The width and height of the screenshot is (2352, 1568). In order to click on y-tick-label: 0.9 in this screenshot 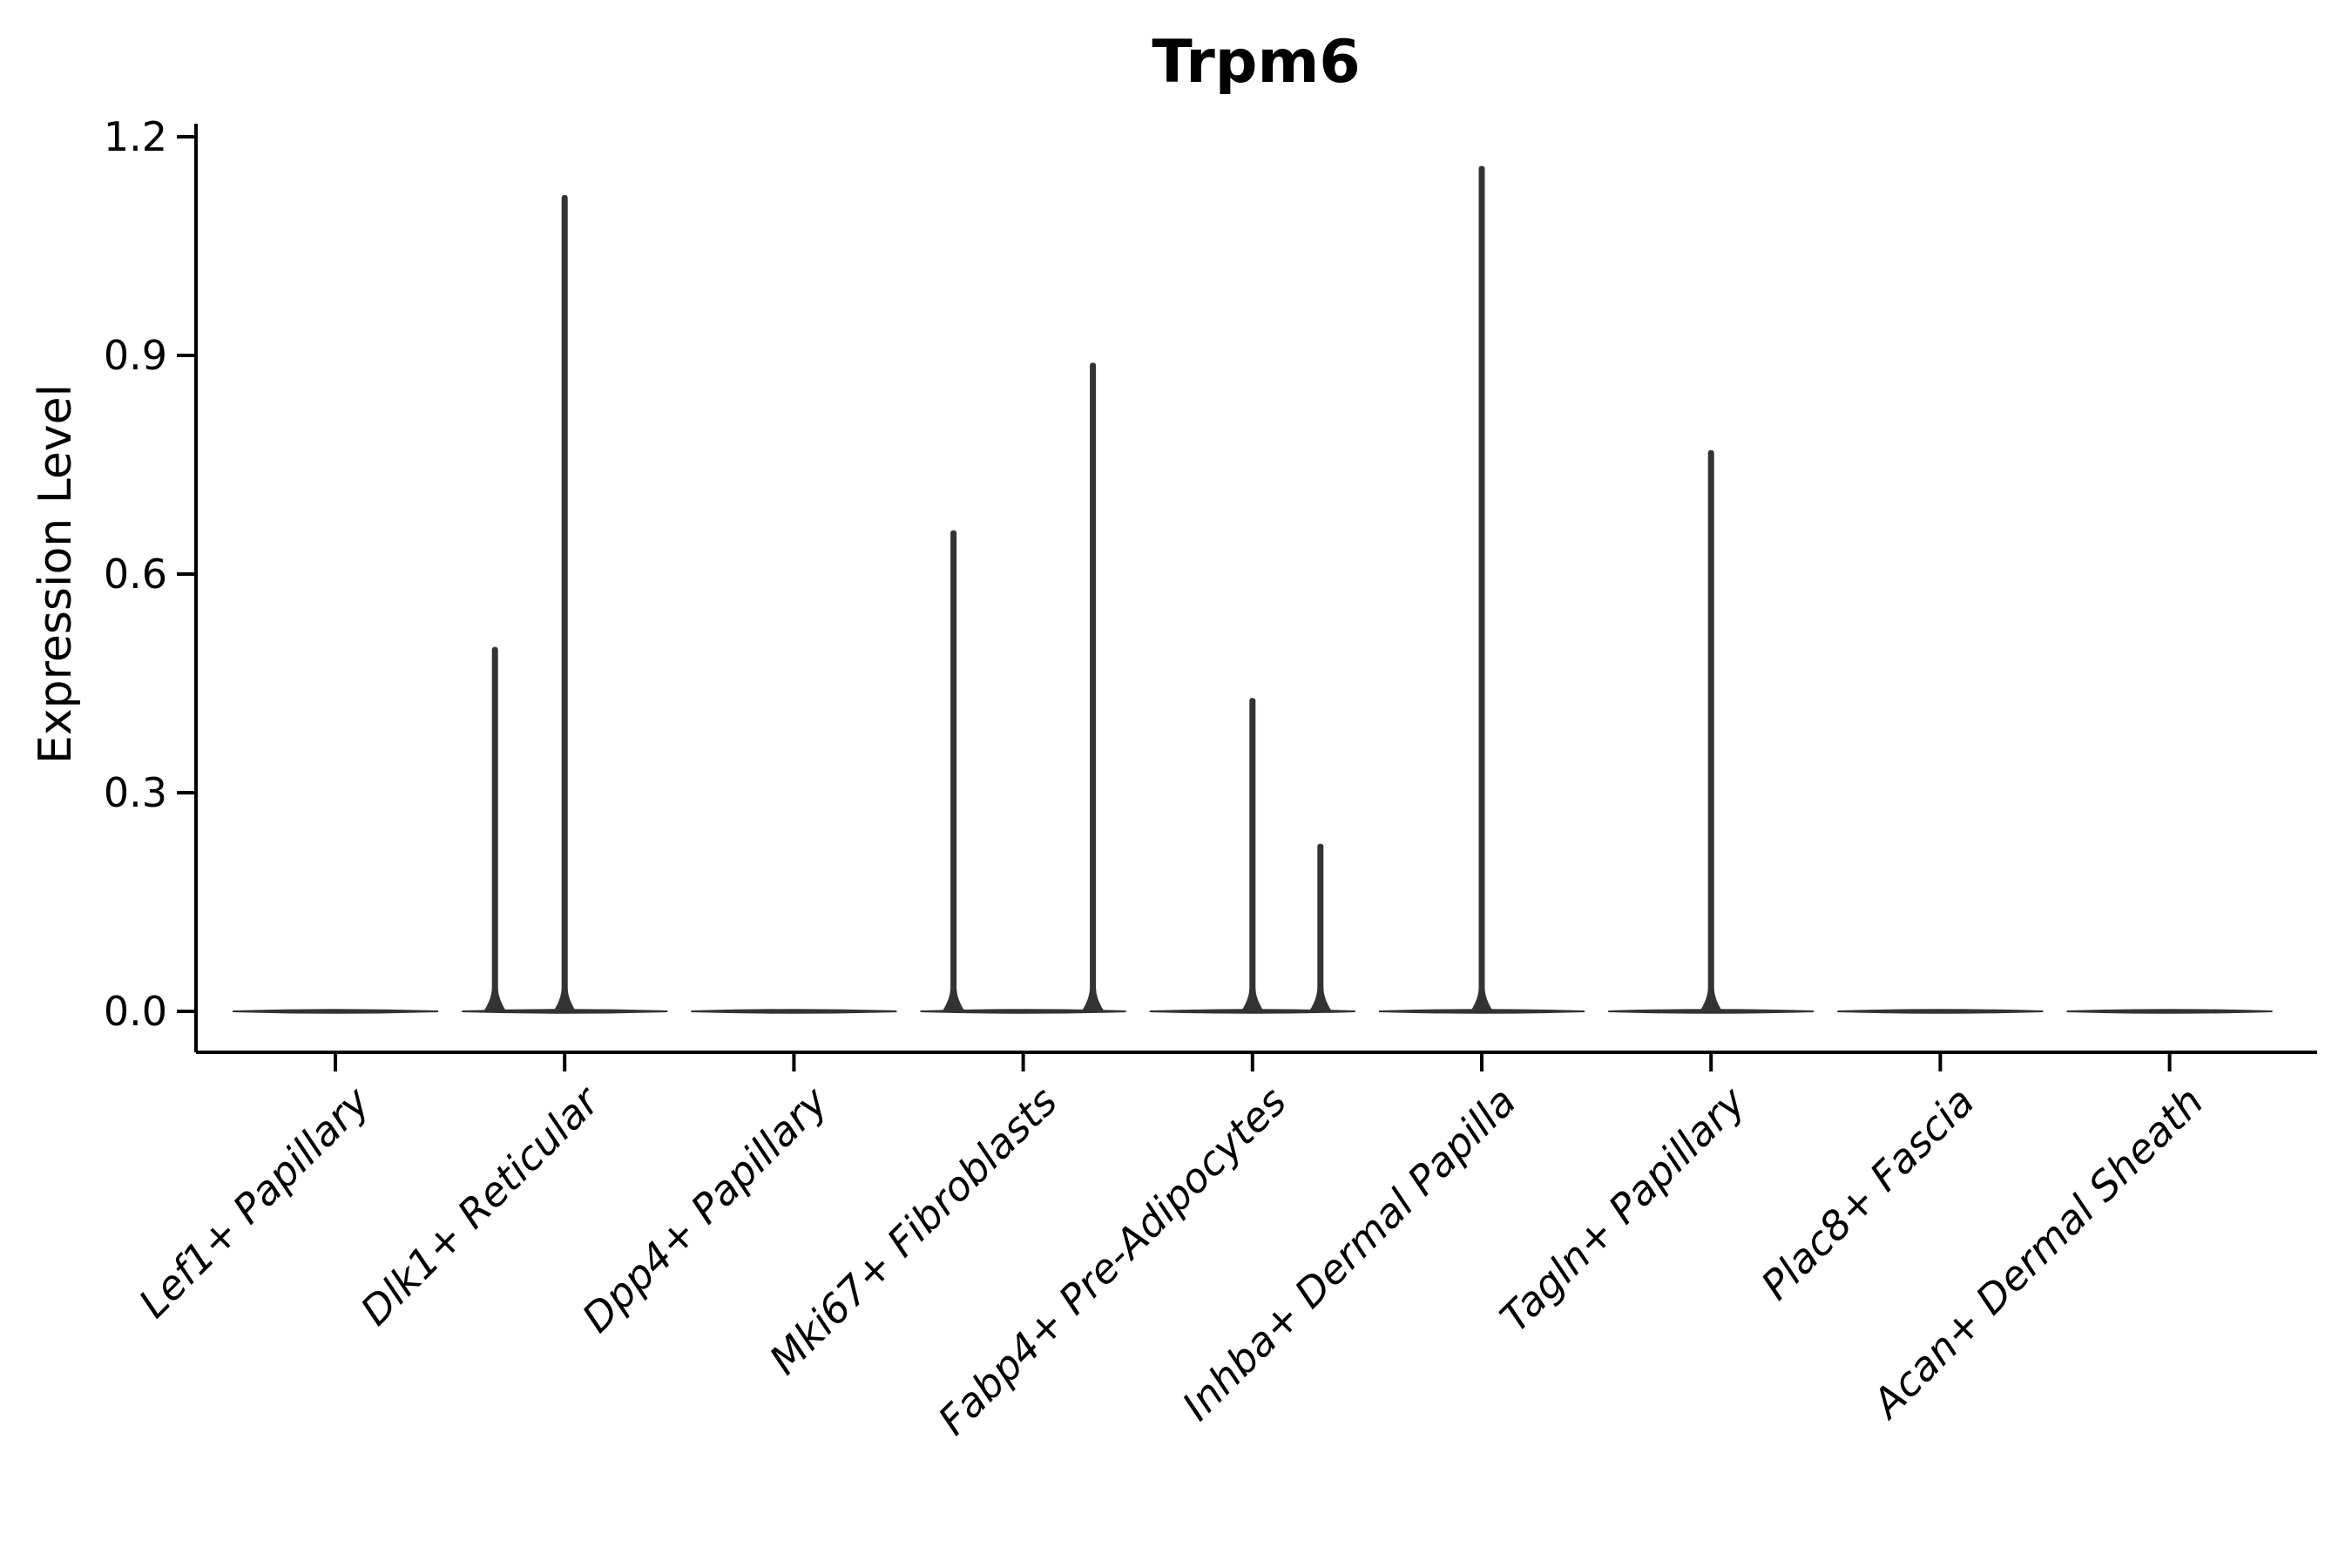, I will do `click(135, 355)`.